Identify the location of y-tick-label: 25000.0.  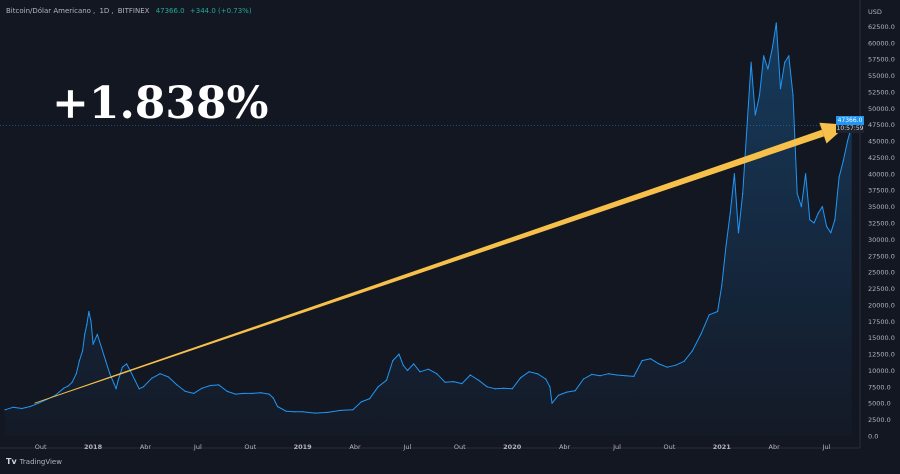
(881, 273).